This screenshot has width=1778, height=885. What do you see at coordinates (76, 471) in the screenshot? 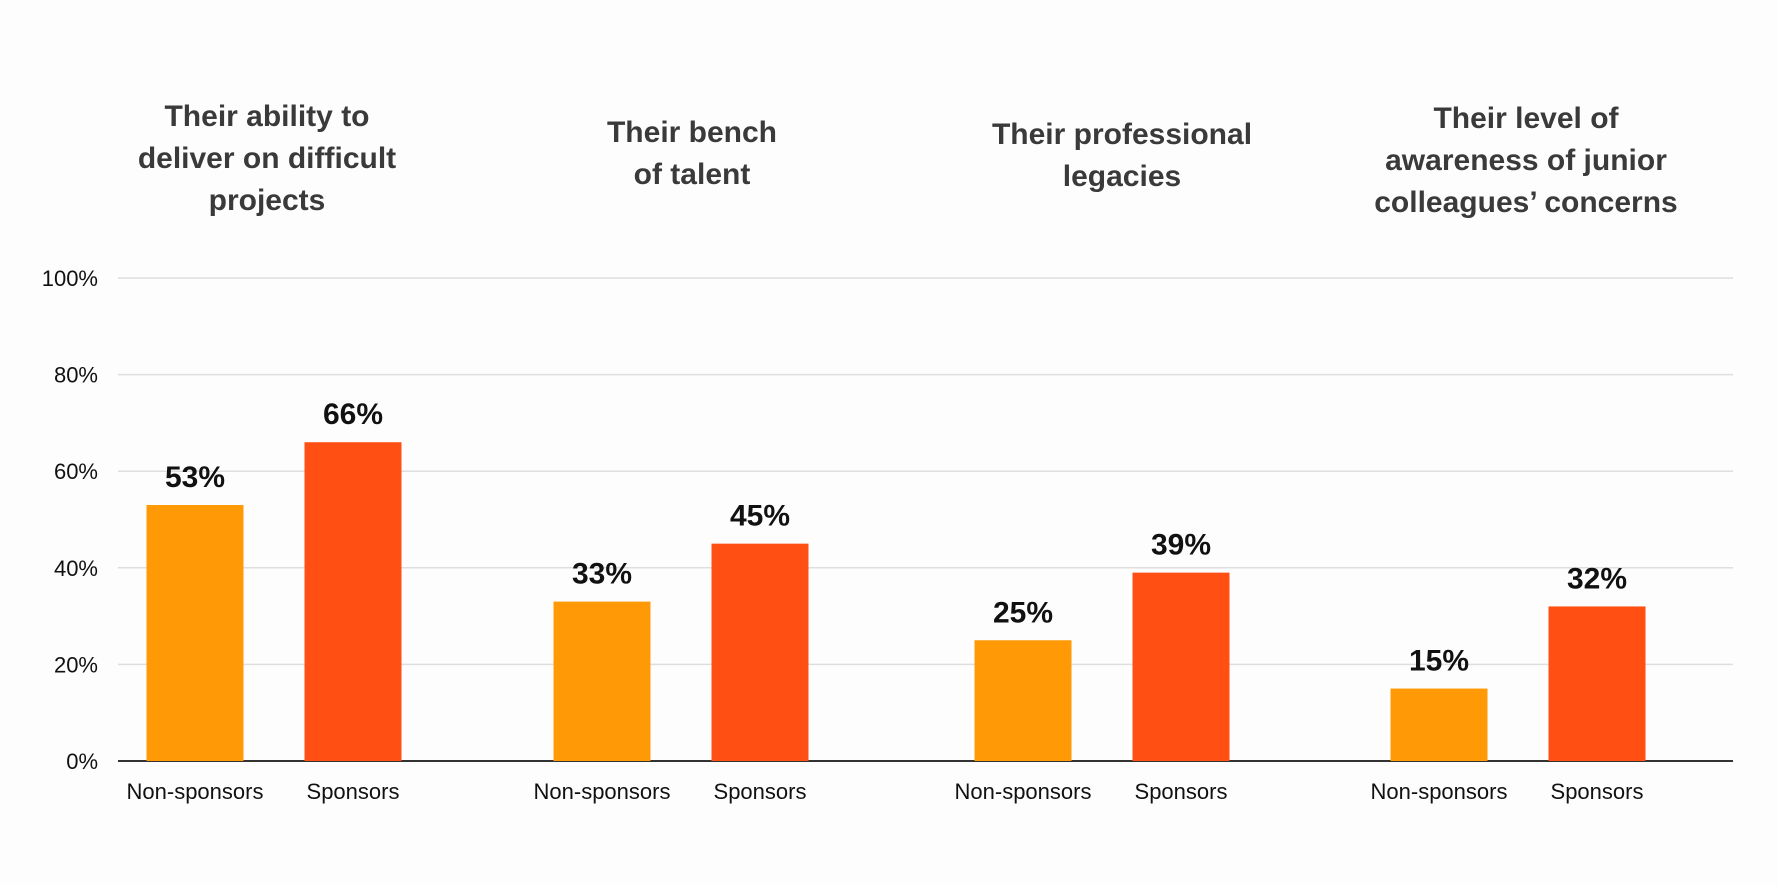
I see `y-tick-label: 60%` at bounding box center [76, 471].